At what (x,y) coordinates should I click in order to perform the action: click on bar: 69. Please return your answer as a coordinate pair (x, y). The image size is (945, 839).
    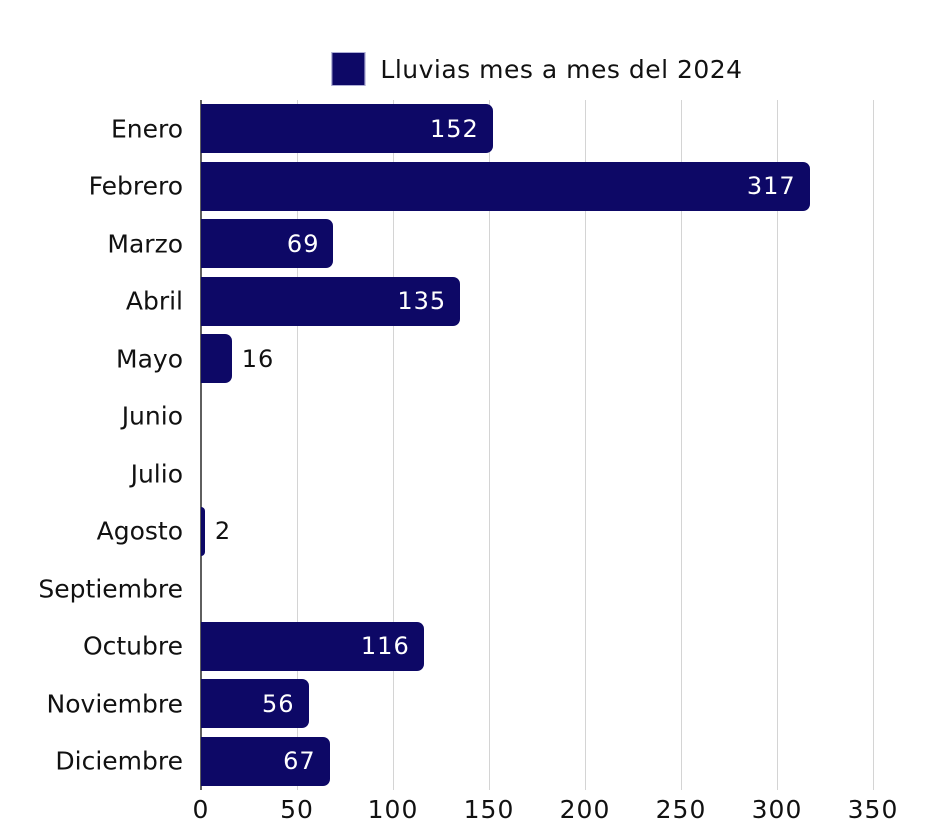
    Looking at the image, I should click on (267, 244).